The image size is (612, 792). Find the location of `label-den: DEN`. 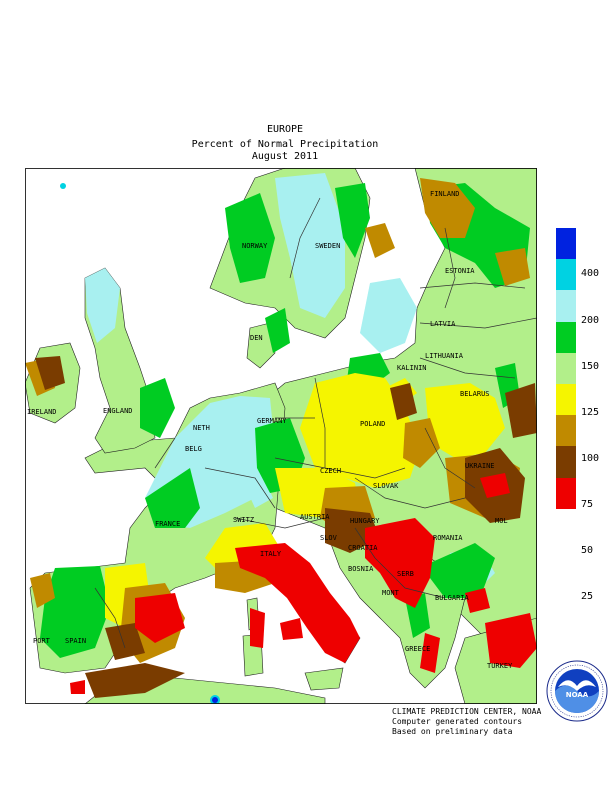

label-den: DEN is located at coordinates (256, 338).